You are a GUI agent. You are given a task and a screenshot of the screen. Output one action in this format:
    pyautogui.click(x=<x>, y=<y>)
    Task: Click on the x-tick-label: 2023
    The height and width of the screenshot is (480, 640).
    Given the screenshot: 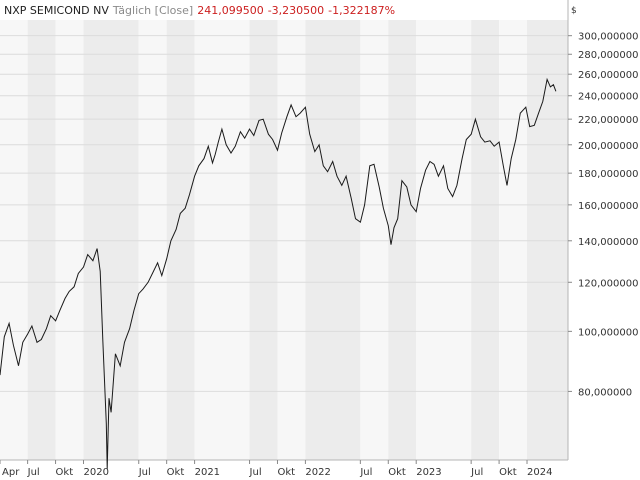 What is the action you would take?
    pyautogui.click(x=428, y=472)
    